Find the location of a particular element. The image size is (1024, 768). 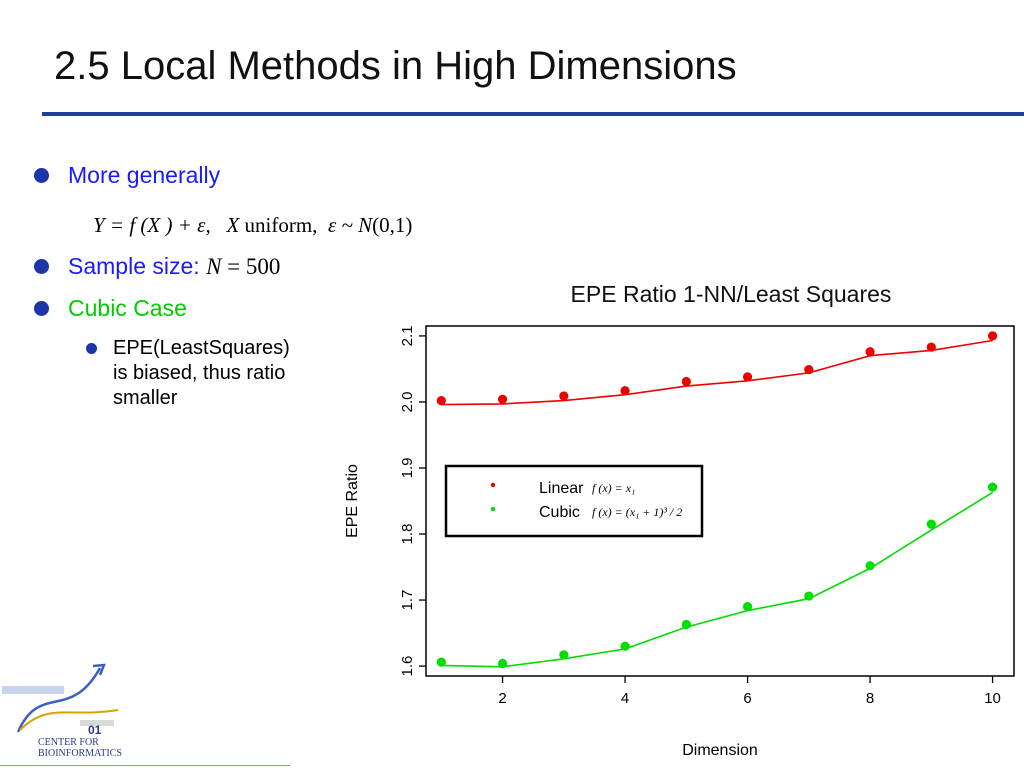

logo-line: BIOINFORMATICS is located at coordinates (80, 753).